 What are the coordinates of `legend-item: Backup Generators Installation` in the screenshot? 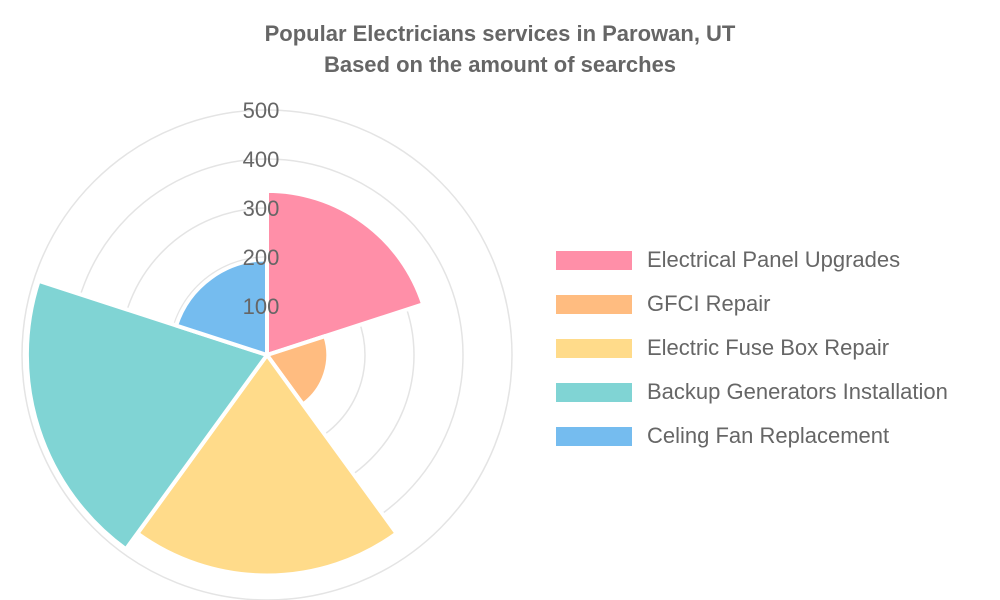 It's located at (776, 392).